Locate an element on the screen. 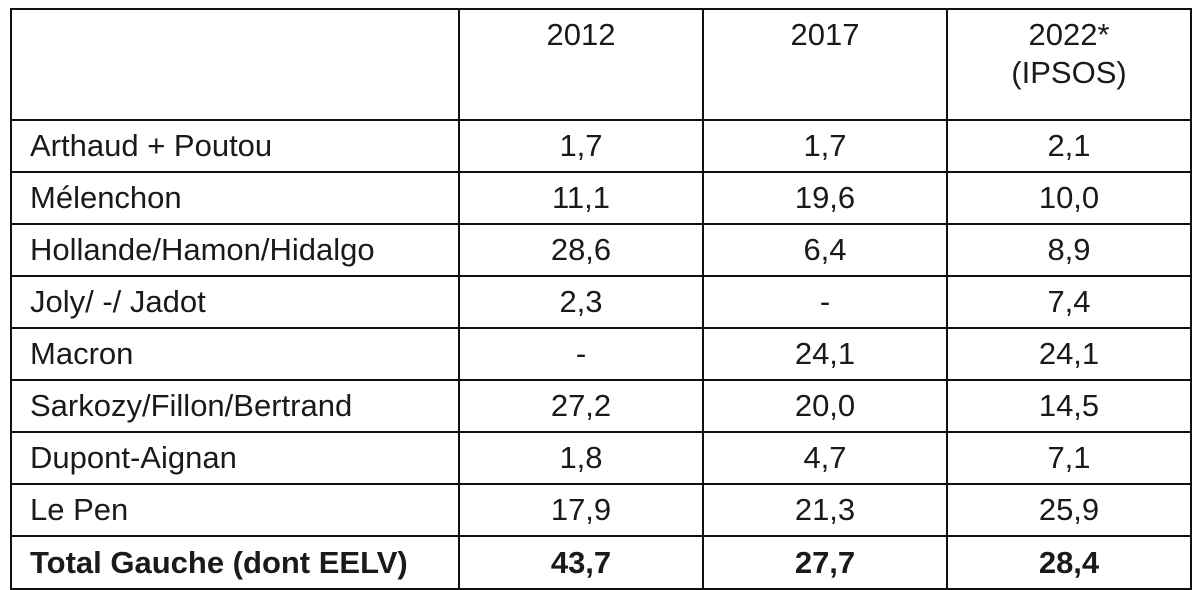  score-2017: 6,4 is located at coordinates (825, 250).